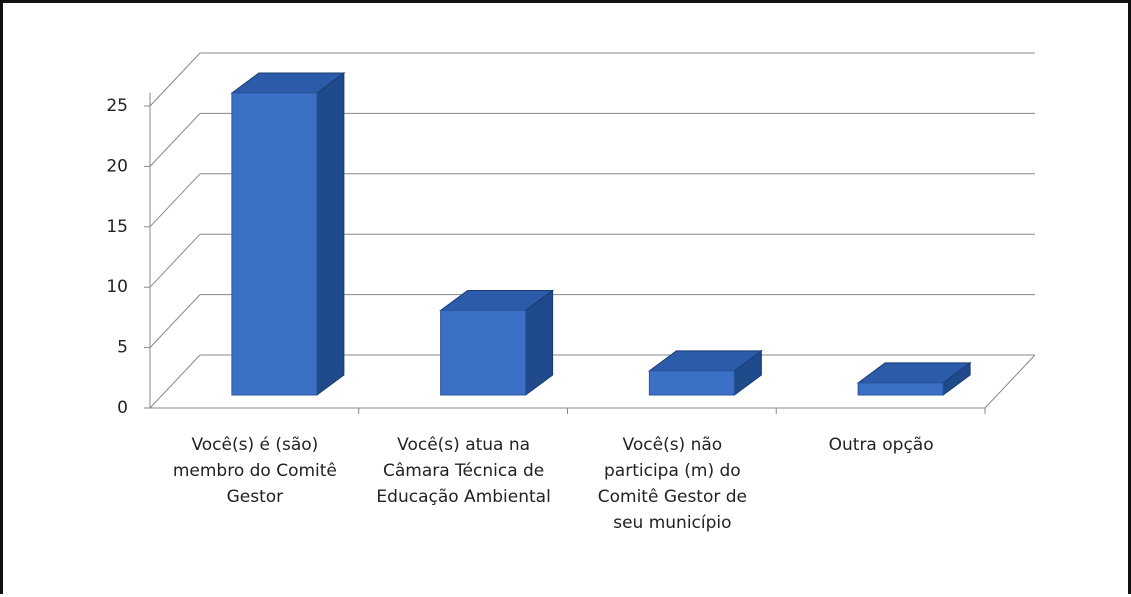 The height and width of the screenshot is (597, 1131). Describe the element at coordinates (330, 234) in the screenshot. I see `bar-side` at that location.